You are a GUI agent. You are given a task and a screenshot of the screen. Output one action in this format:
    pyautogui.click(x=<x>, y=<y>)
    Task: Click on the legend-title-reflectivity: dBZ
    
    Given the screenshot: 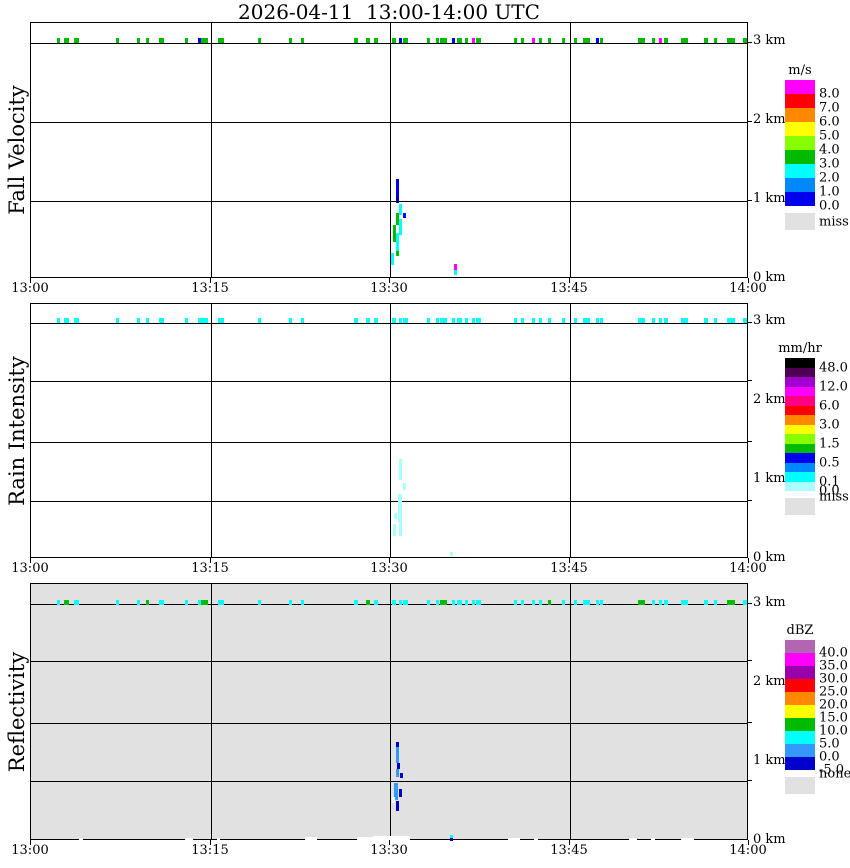 What is the action you would take?
    pyautogui.click(x=800, y=630)
    